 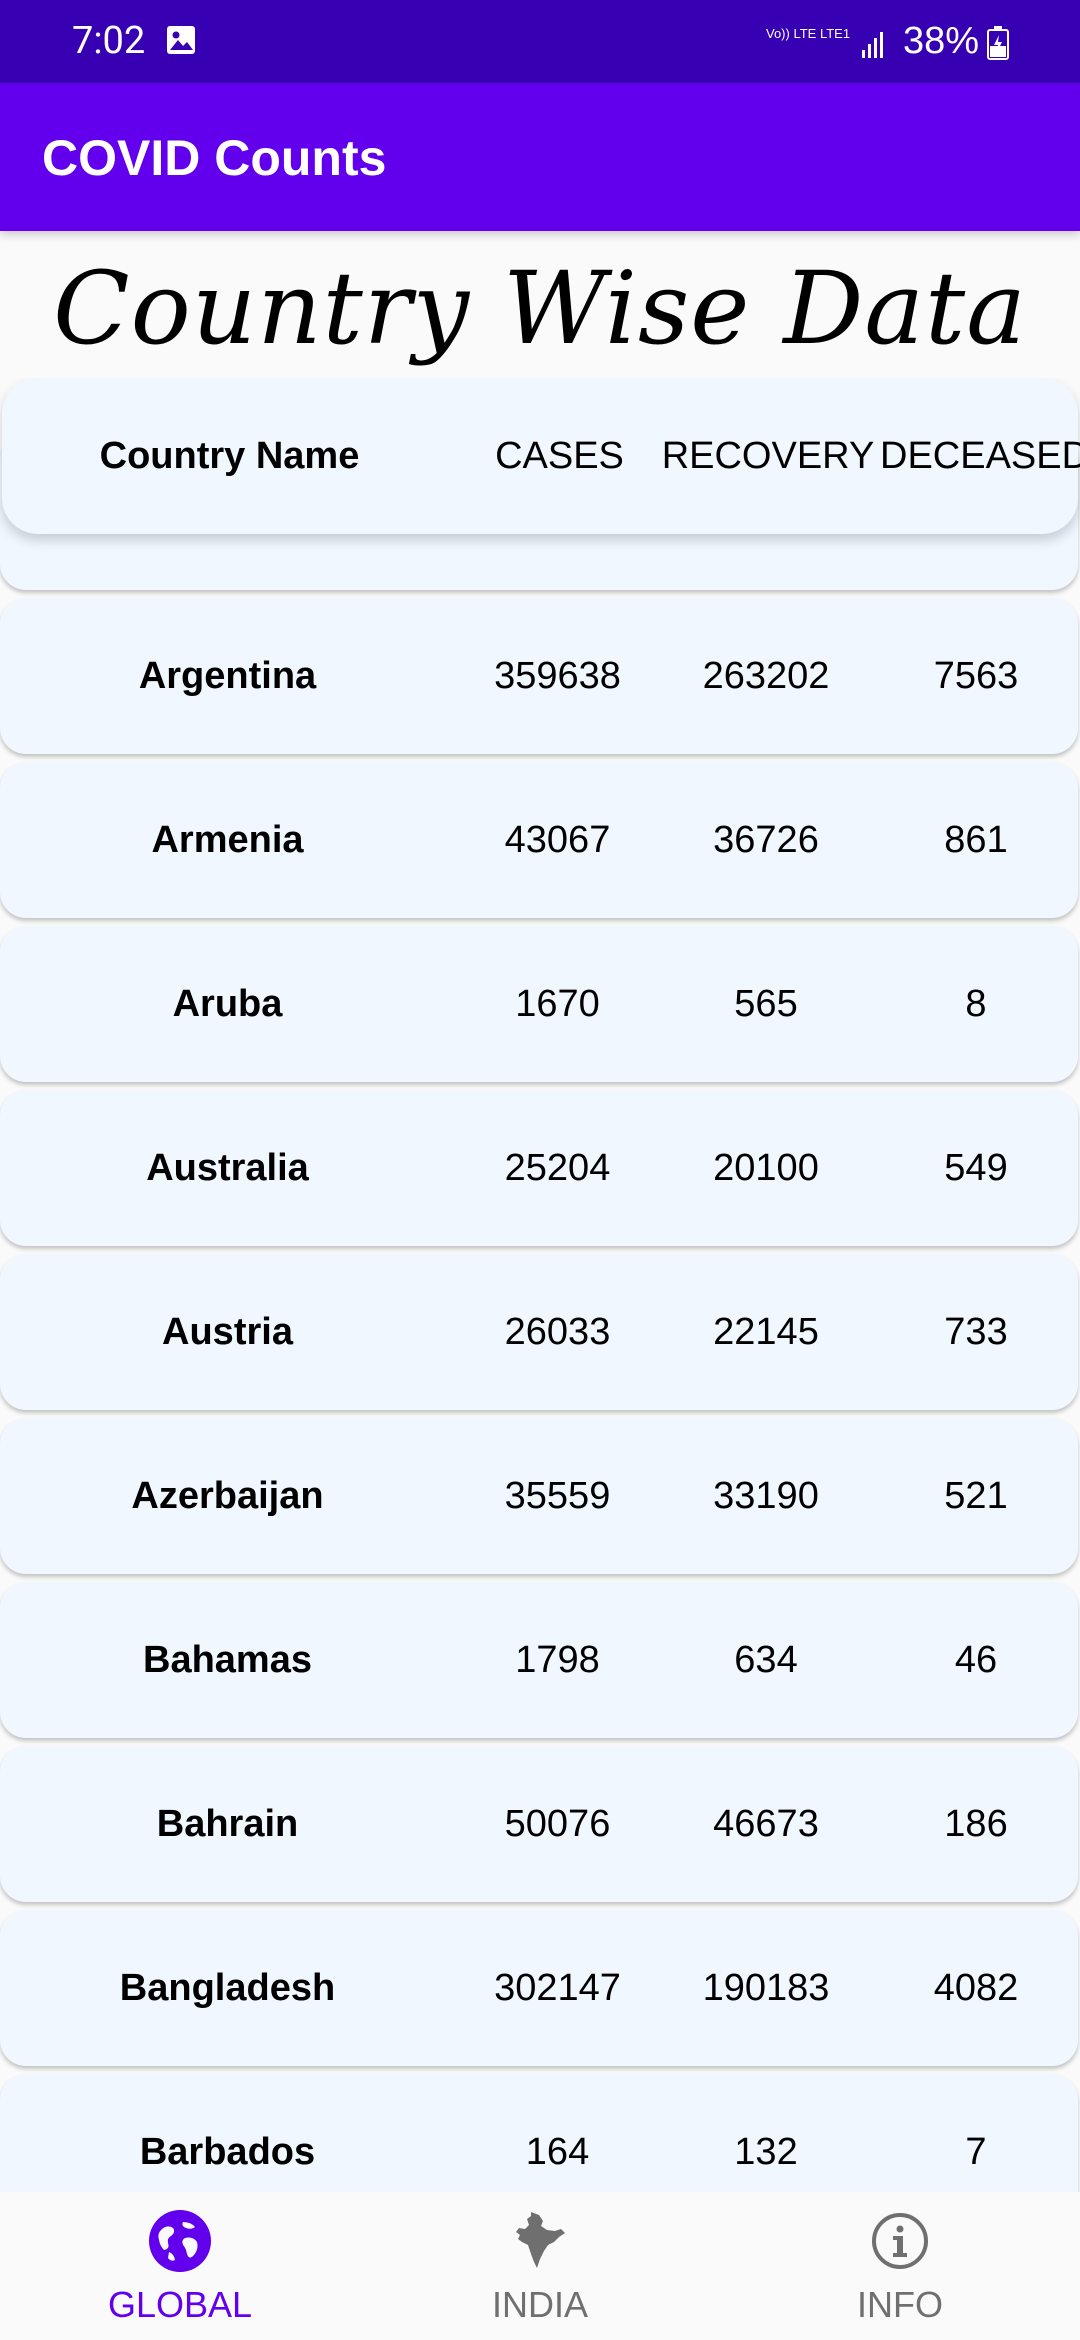 I want to click on row-deceased: 8, so click(x=976, y=1003).